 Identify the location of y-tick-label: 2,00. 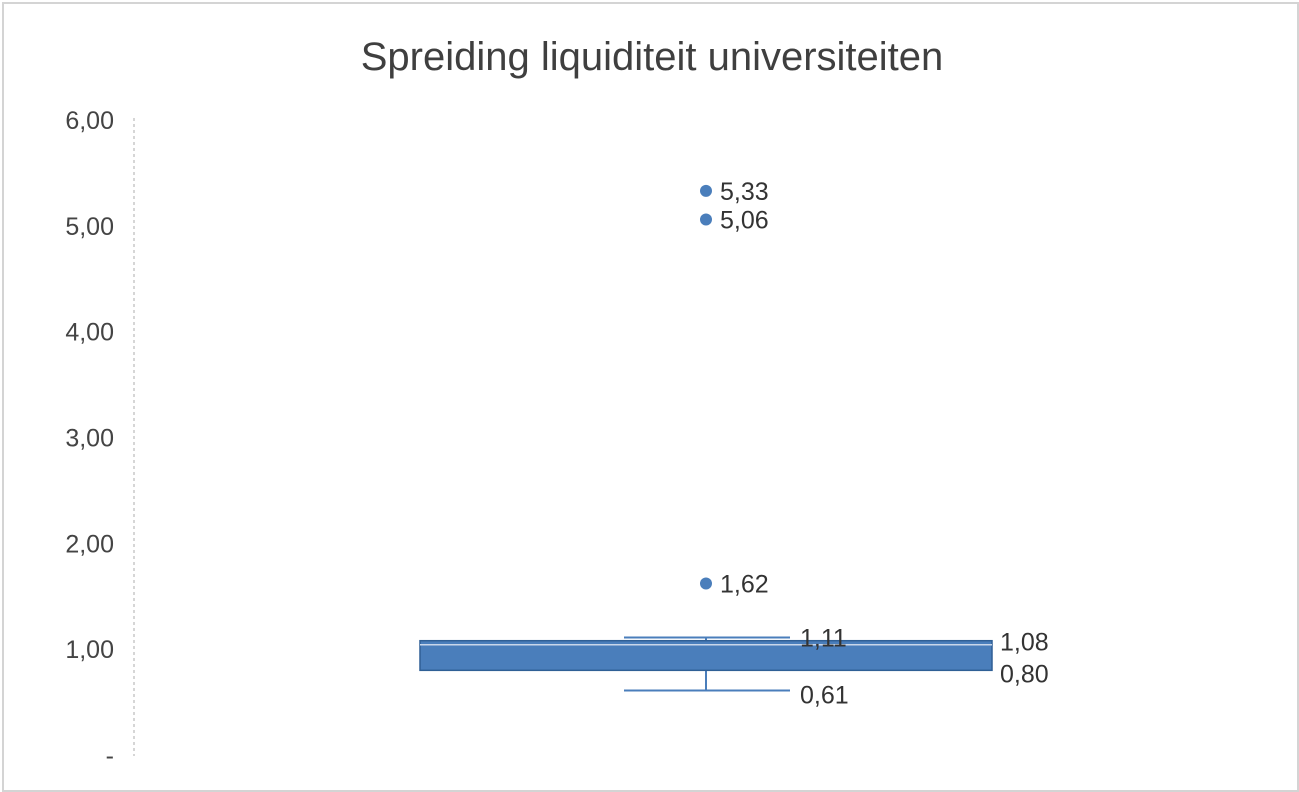
(89, 544).